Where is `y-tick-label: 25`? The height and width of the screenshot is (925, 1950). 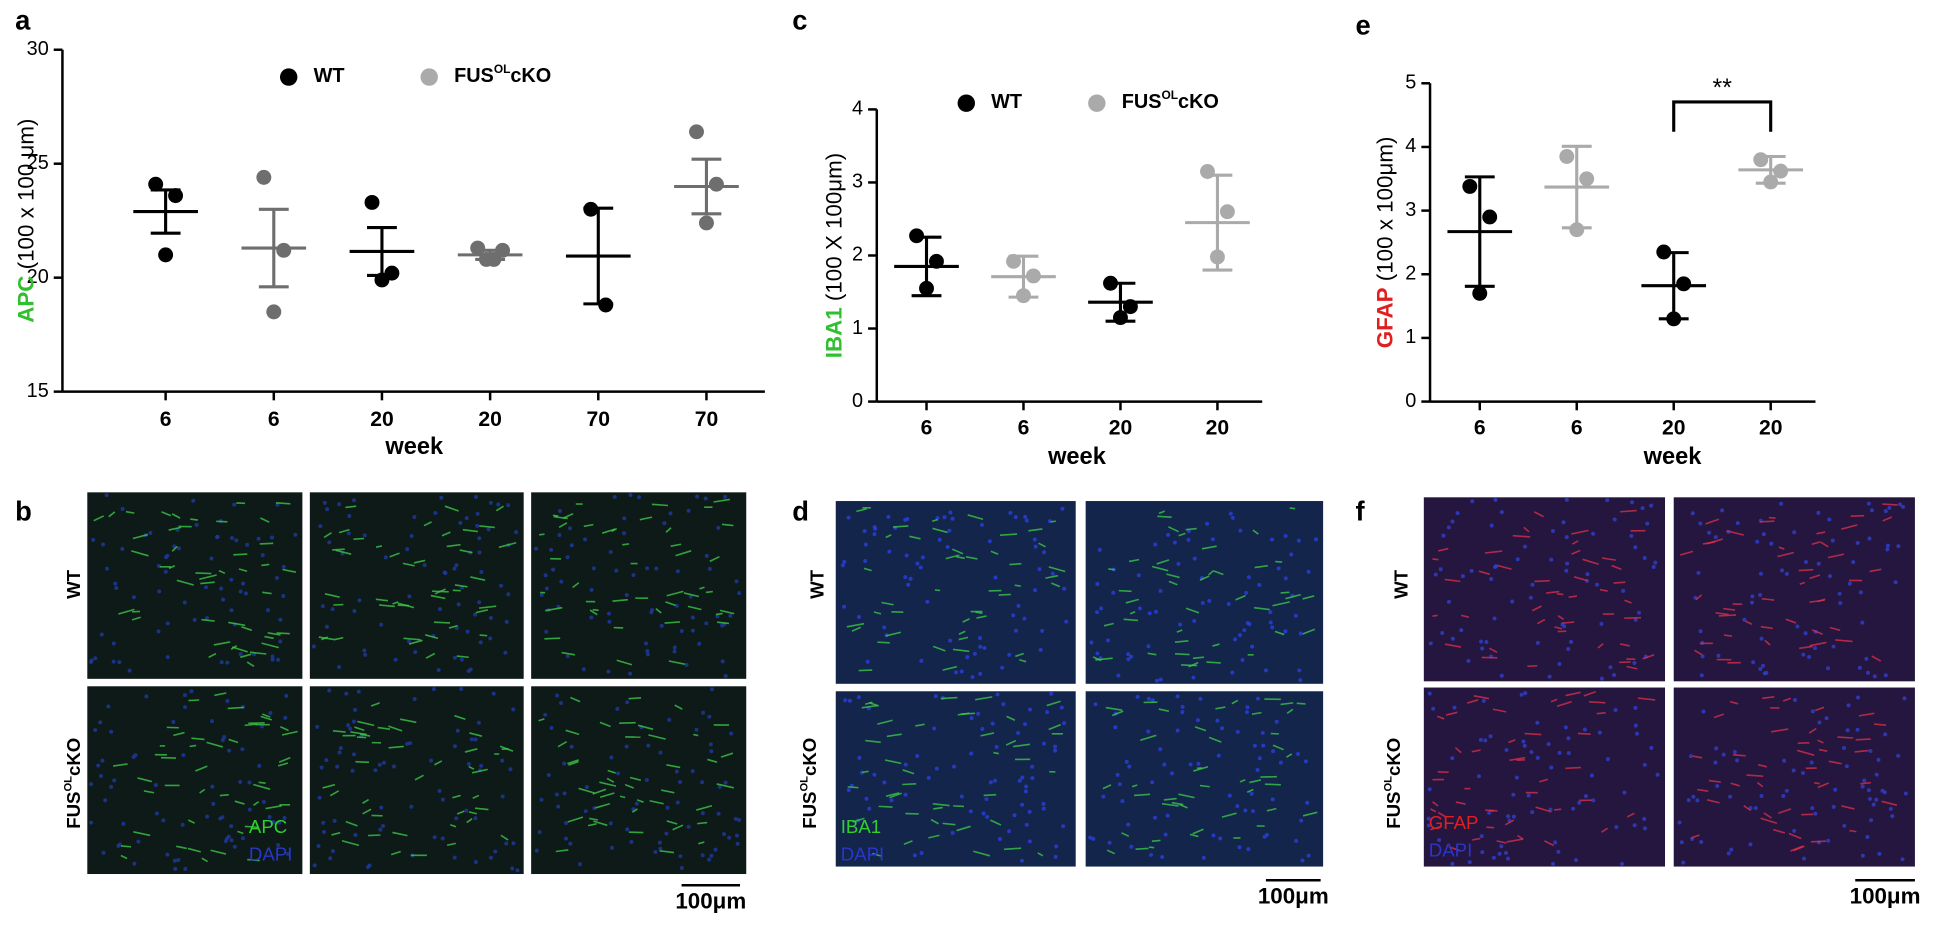 y-tick-label: 25 is located at coordinates (38, 163).